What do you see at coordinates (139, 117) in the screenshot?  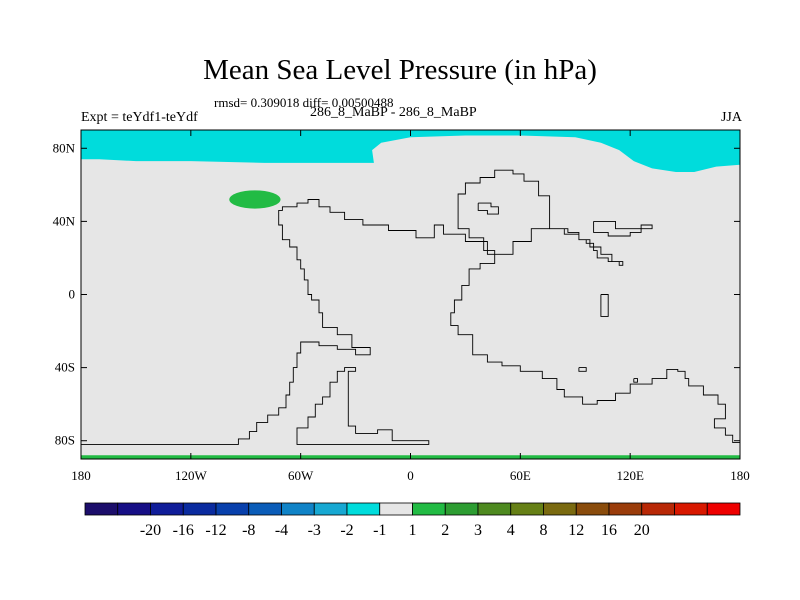 I see `experiment-label: Expt = teYdf1-teYdf` at bounding box center [139, 117].